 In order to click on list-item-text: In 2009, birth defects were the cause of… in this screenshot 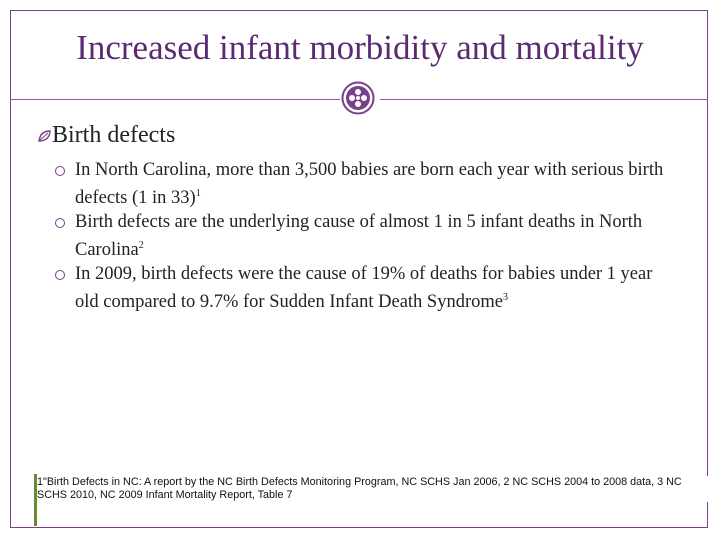, I will do `click(364, 288)`.